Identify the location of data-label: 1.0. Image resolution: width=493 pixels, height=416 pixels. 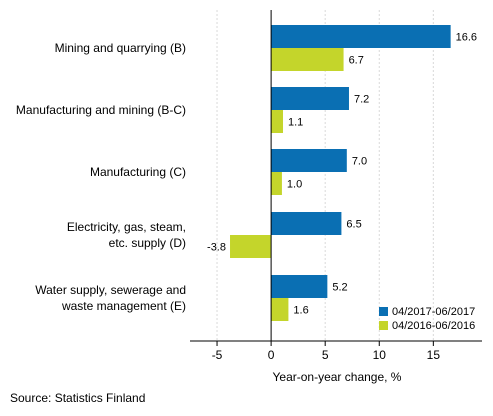
(294, 185).